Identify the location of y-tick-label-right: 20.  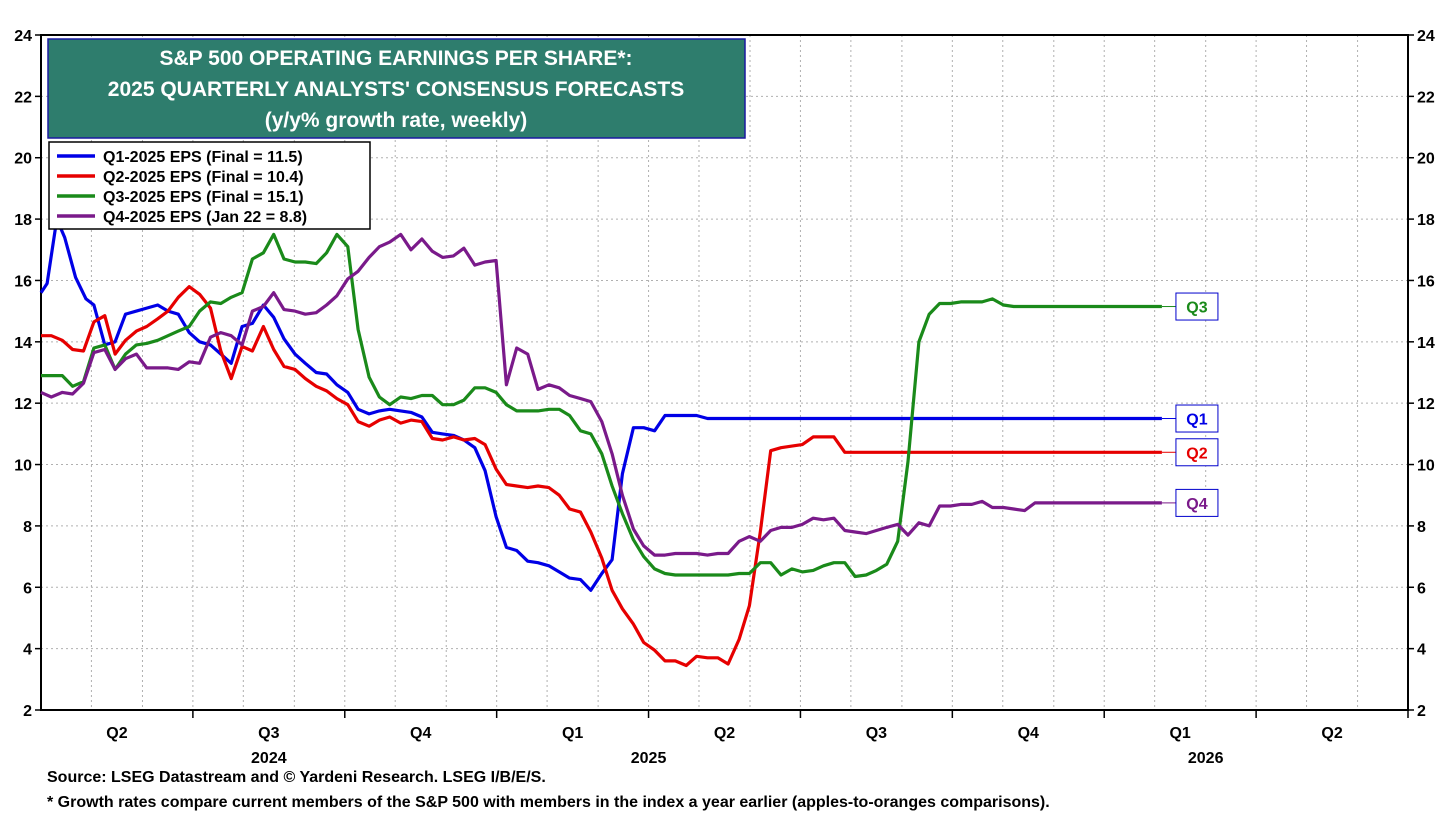
(1426, 159).